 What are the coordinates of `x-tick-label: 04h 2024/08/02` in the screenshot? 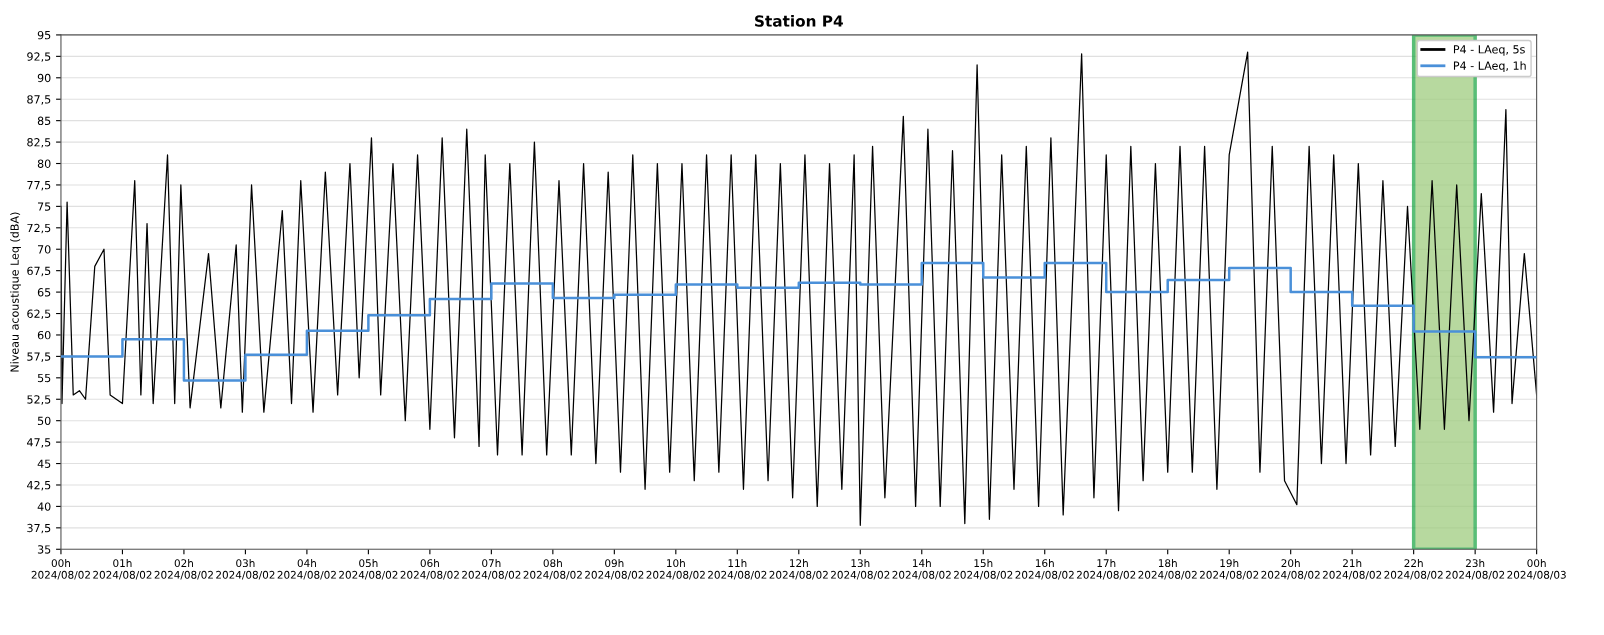 It's located at (306, 569).